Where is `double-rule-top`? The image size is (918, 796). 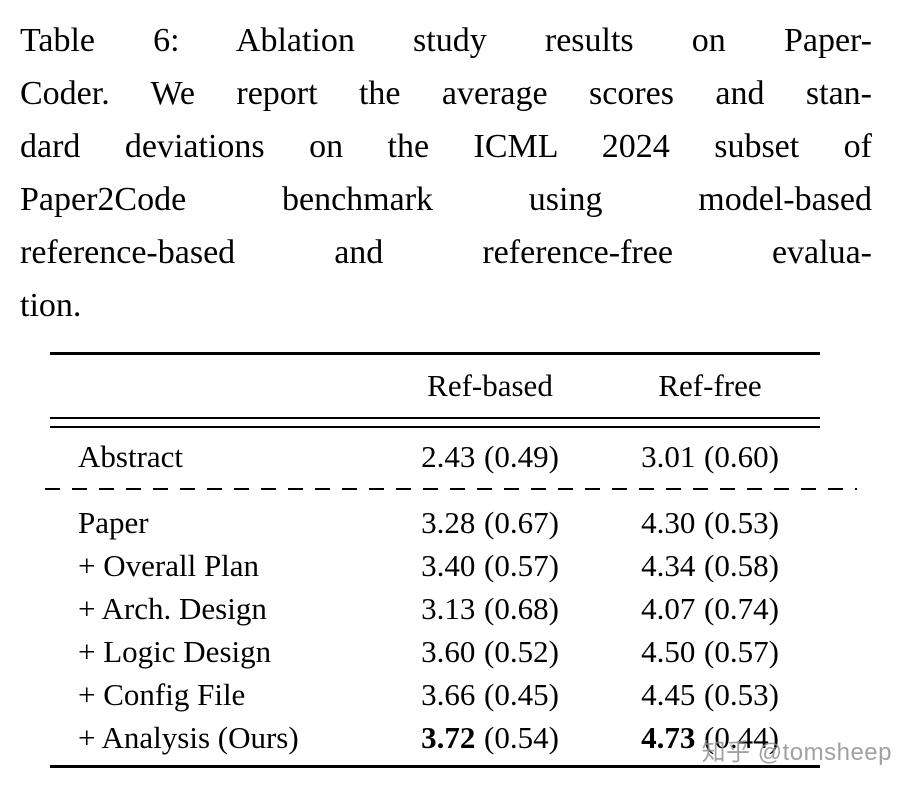
double-rule-top is located at coordinates (435, 418).